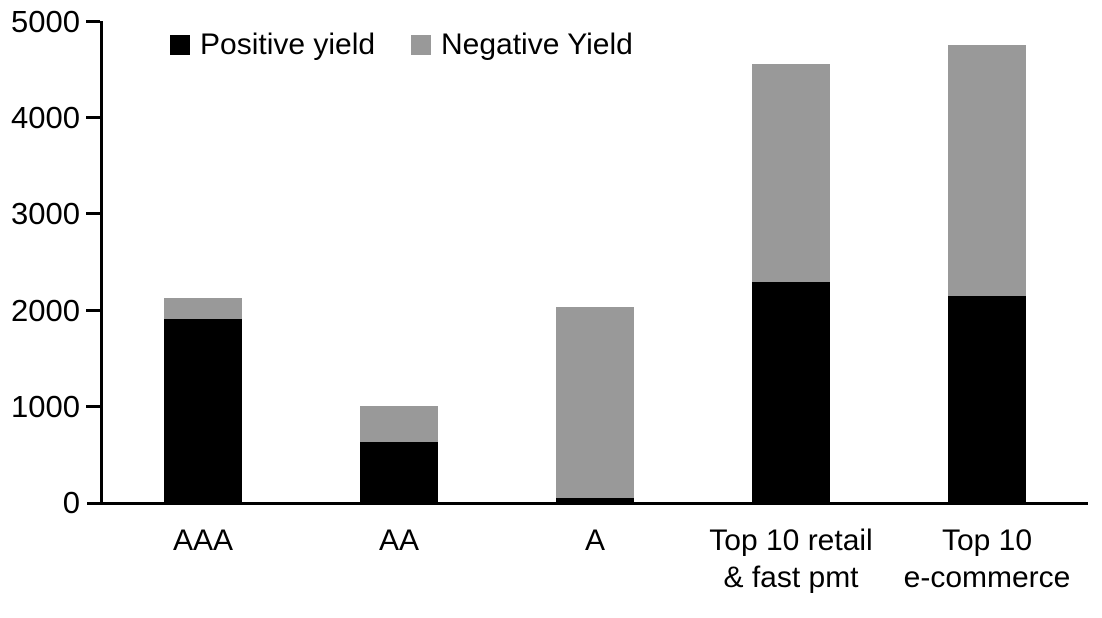 Image resolution: width=1102 pixels, height=618 pixels. Describe the element at coordinates (45, 406) in the screenshot. I see `y-axis-tick-label: 1000` at that location.